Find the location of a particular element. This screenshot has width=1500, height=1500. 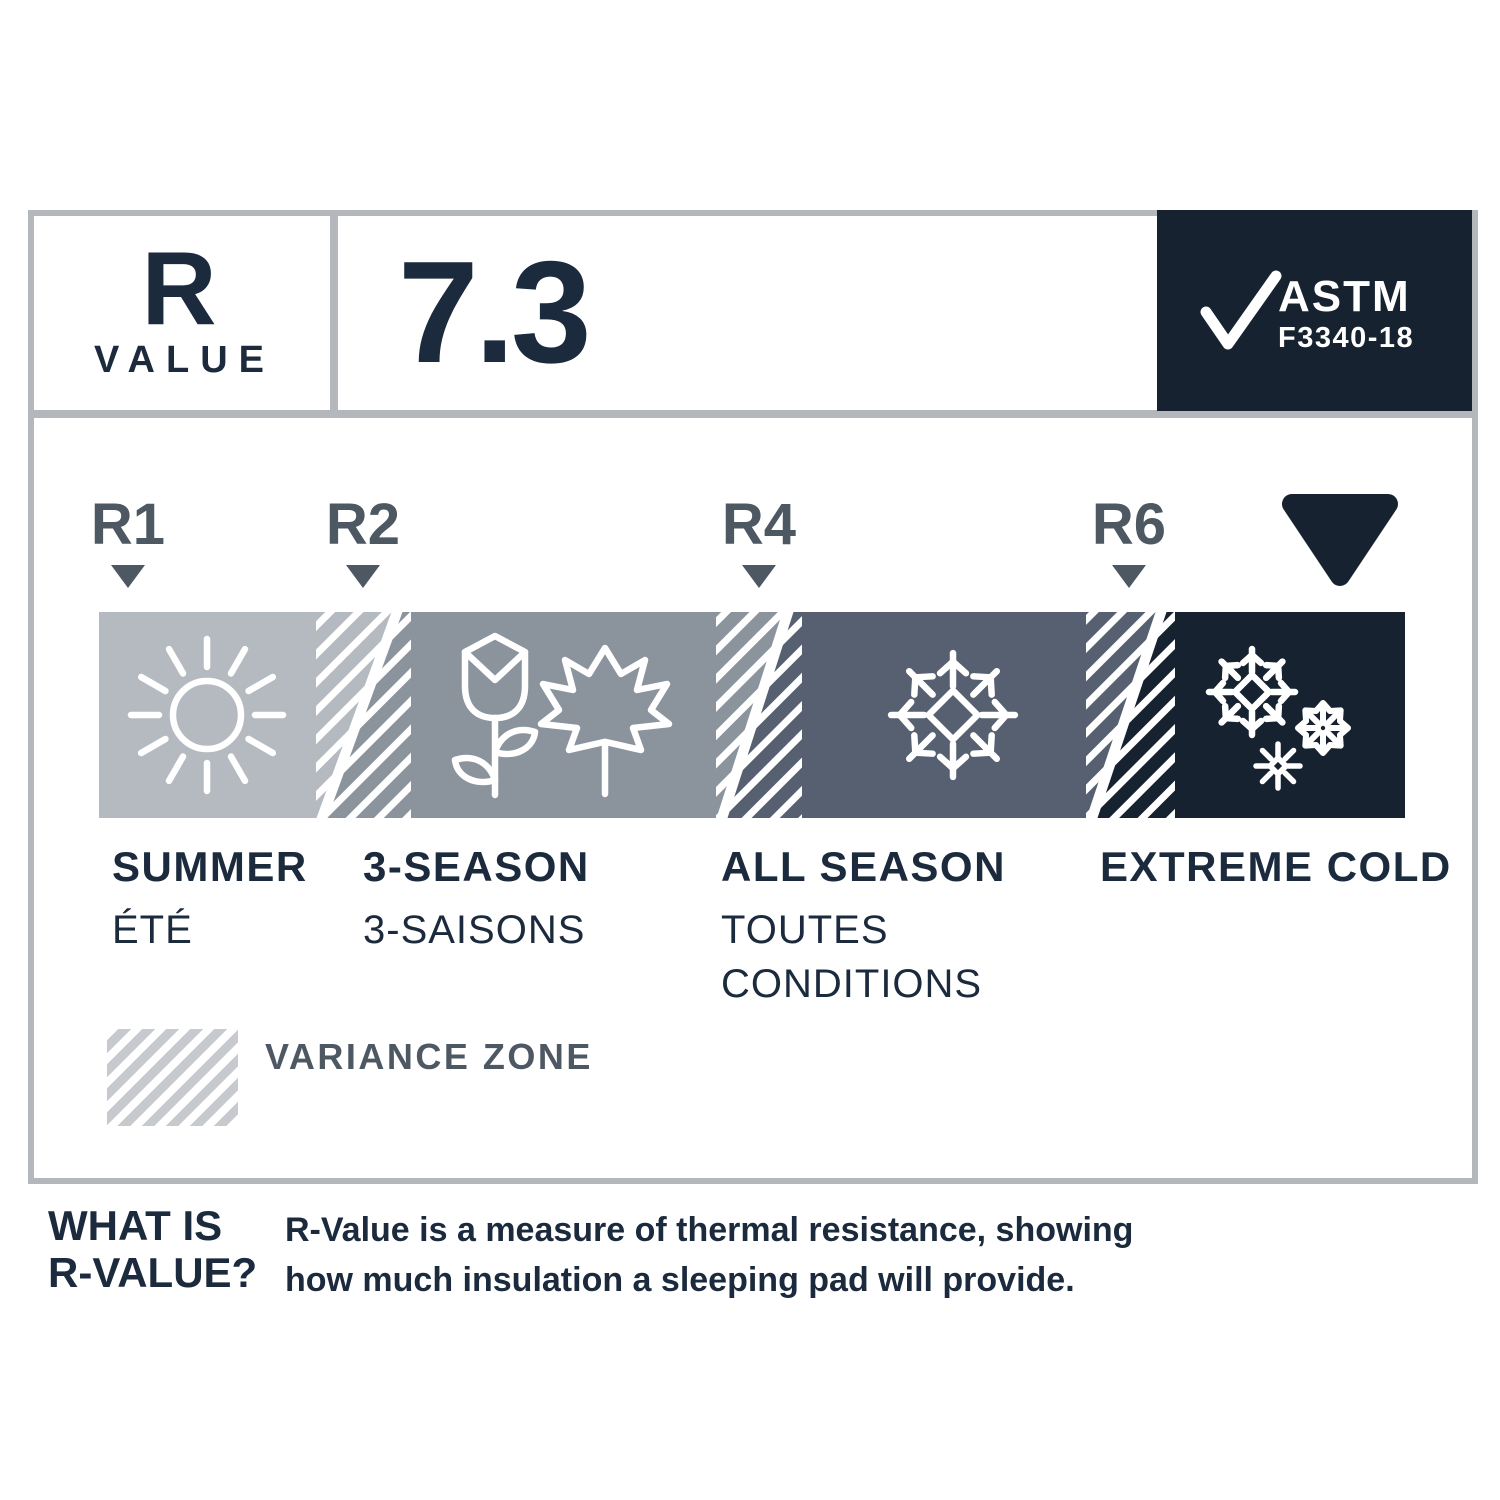

segment-title: EXTREME COLD is located at coordinates (1276, 866).